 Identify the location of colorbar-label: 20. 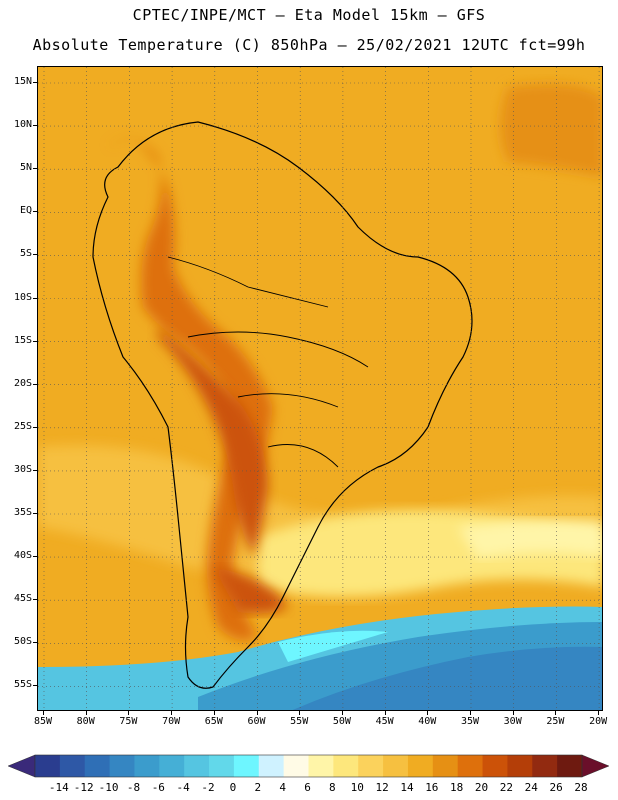
(481, 787).